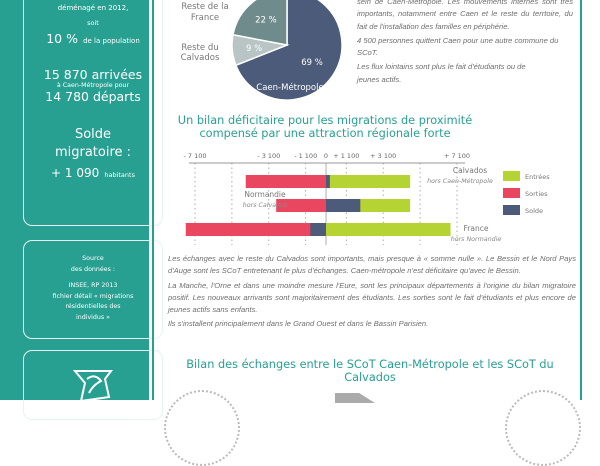 The image size is (600, 466). I want to click on category-sublabel: hors Normandie, so click(476, 239).